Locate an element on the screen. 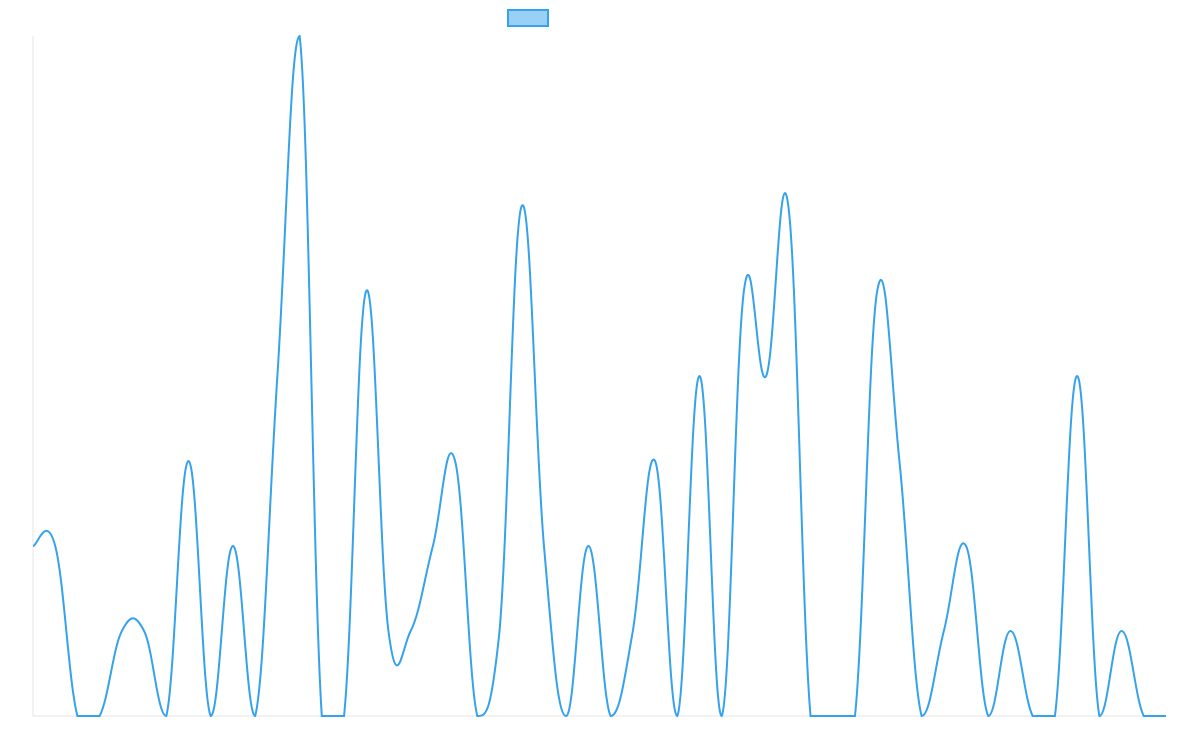 This screenshot has width=1200, height=750. legend-swatch is located at coordinates (528, 18).